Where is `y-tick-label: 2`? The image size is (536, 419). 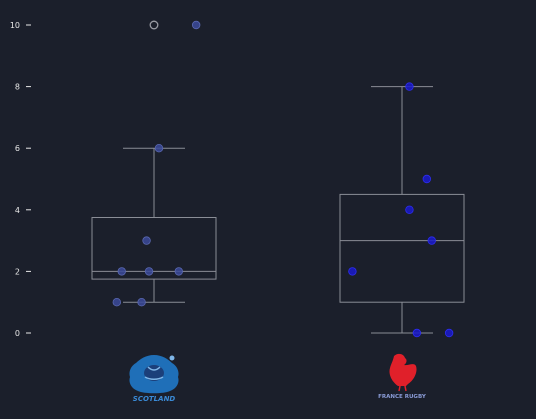
y-tick-label: 2 is located at coordinates (17, 271).